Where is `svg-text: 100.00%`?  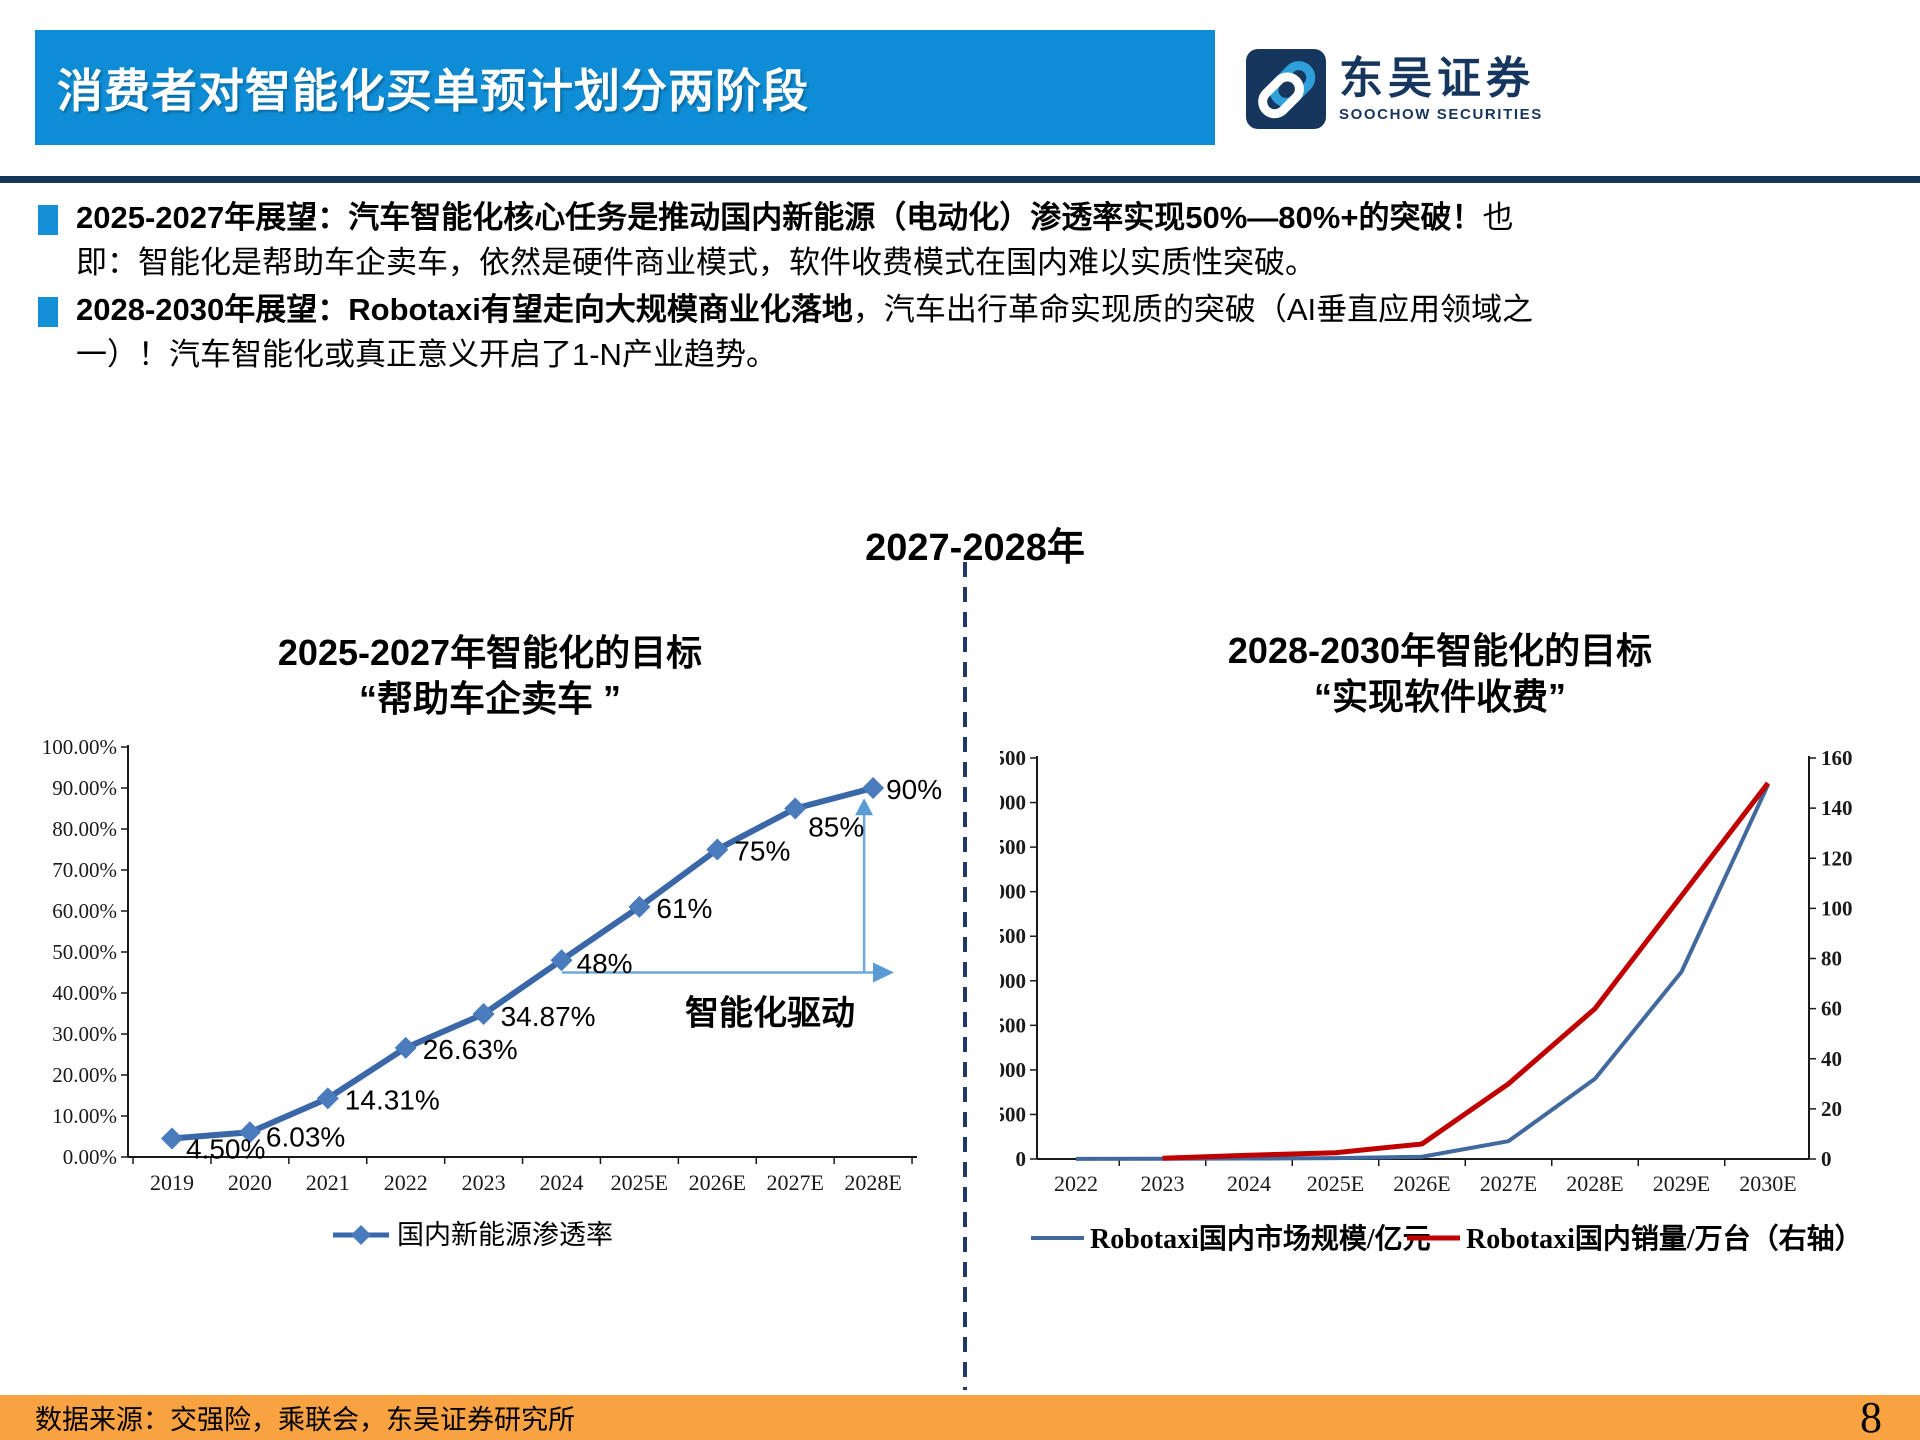 svg-text: 100.00% is located at coordinates (79, 747).